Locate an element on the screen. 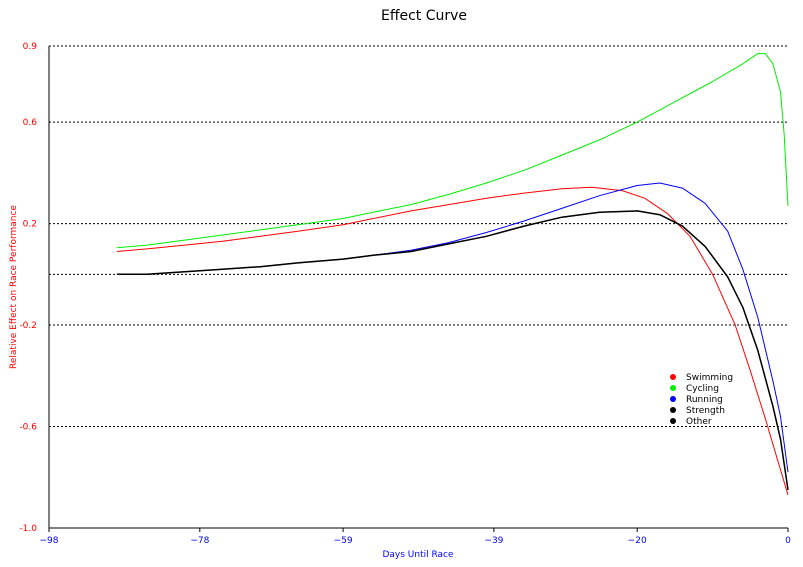 The width and height of the screenshot is (803, 567). y-tick-label: 0.6 is located at coordinates (30, 123).